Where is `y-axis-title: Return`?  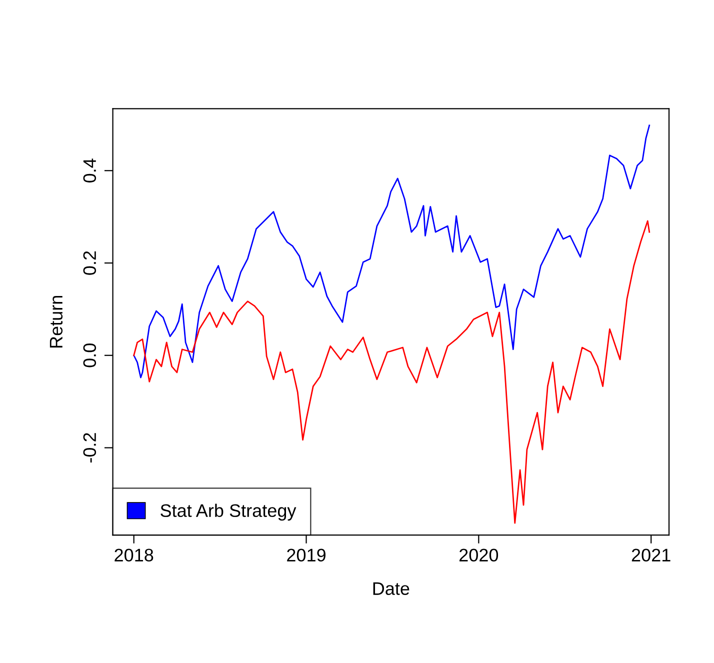 y-axis-title: Return is located at coordinates (56, 322).